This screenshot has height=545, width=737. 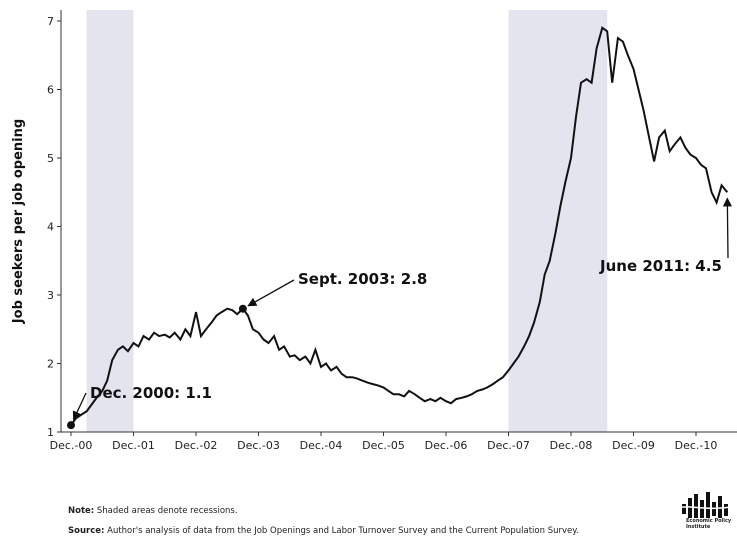 I want to click on note-text: Shaded areas denote recessions., so click(x=167, y=511).